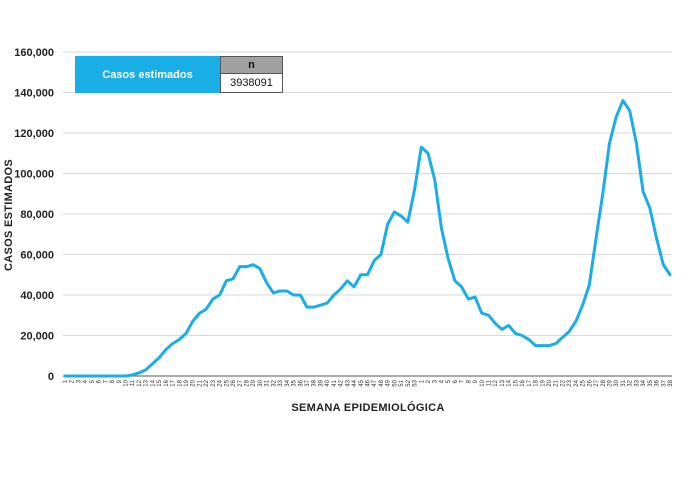 The height and width of the screenshot is (480, 700). I want to click on y-tick-label: 20,000, so click(37, 337).